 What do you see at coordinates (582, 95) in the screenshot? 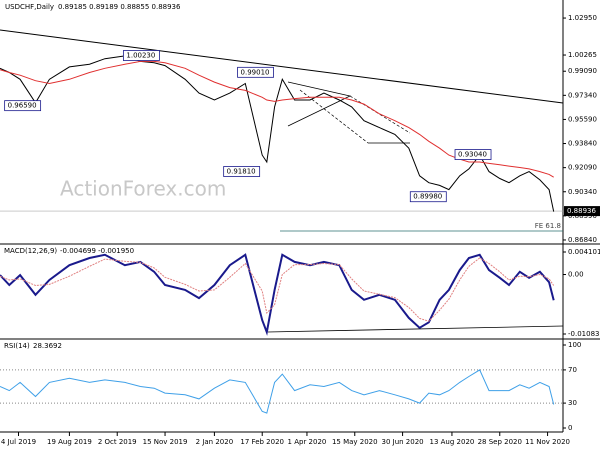
I see `y-tick-label: 0.97340` at bounding box center [582, 95].